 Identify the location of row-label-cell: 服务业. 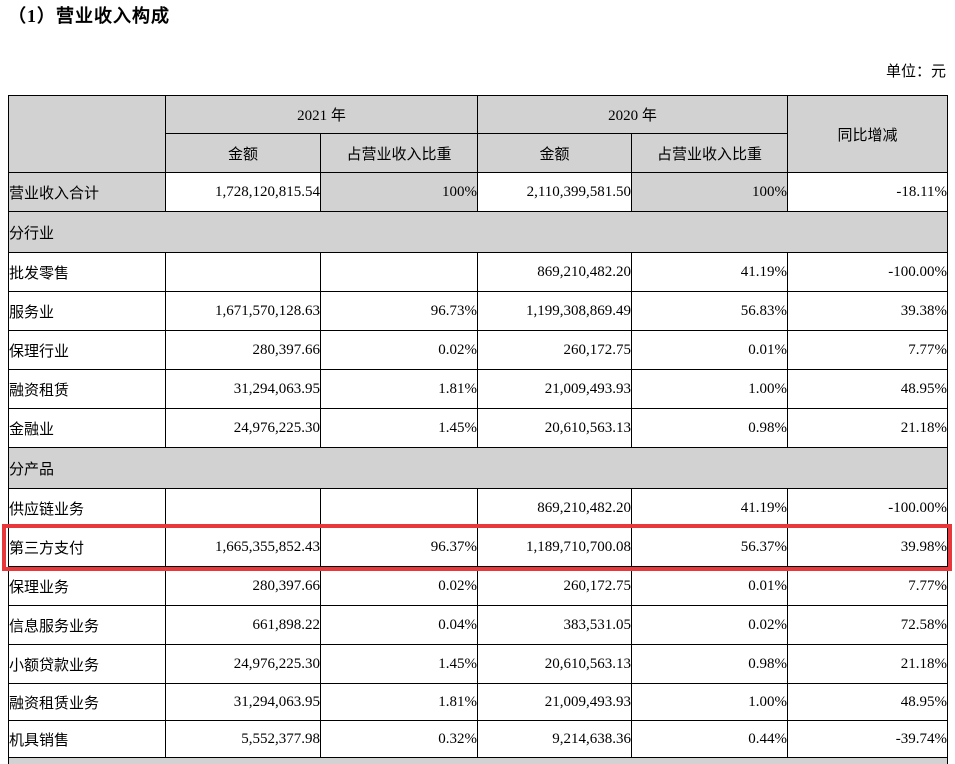
(87, 311).